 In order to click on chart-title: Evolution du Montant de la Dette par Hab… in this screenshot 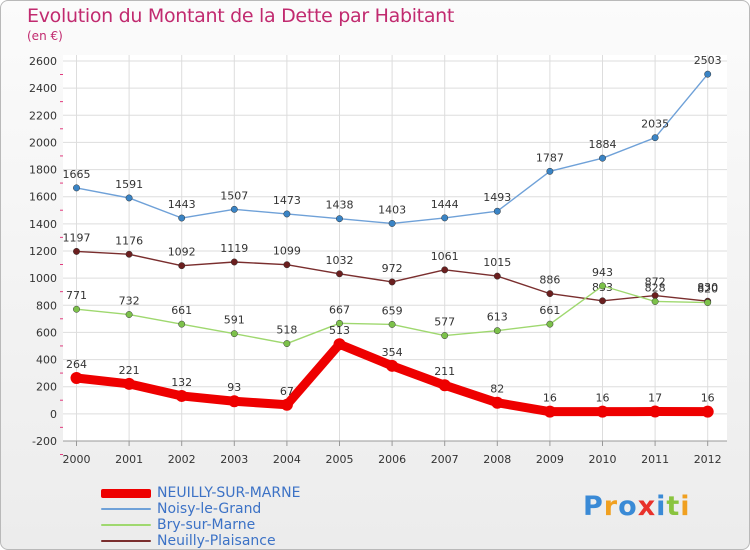, I will do `click(241, 16)`.